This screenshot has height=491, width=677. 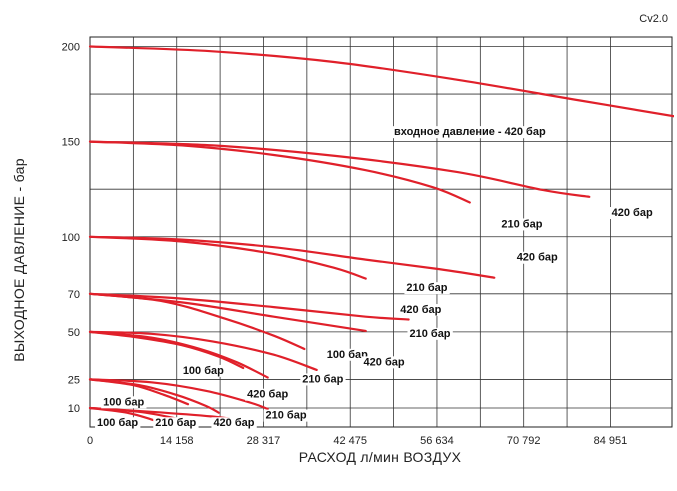 What do you see at coordinates (74, 295) in the screenshot?
I see `y-tick-label-3: 70` at bounding box center [74, 295].